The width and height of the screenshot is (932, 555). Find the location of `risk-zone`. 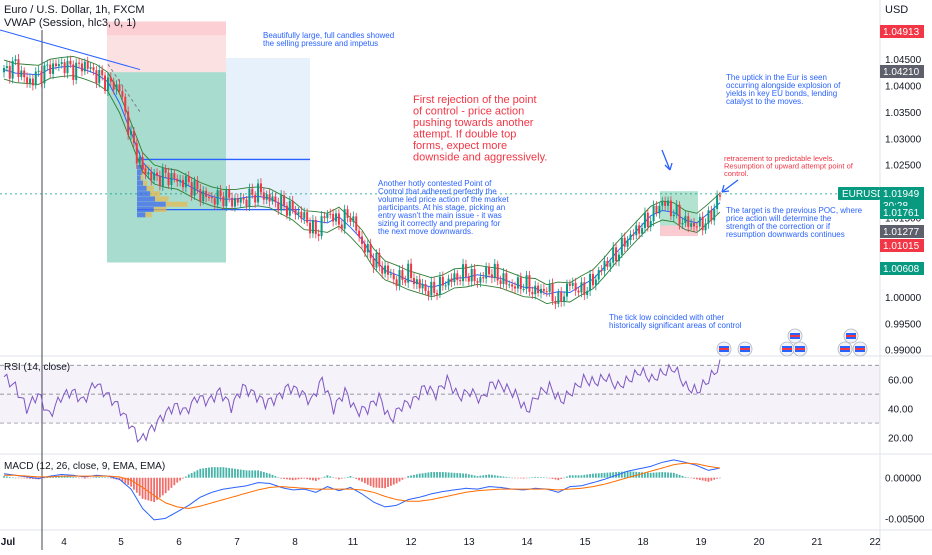

risk-zone is located at coordinates (166, 54).